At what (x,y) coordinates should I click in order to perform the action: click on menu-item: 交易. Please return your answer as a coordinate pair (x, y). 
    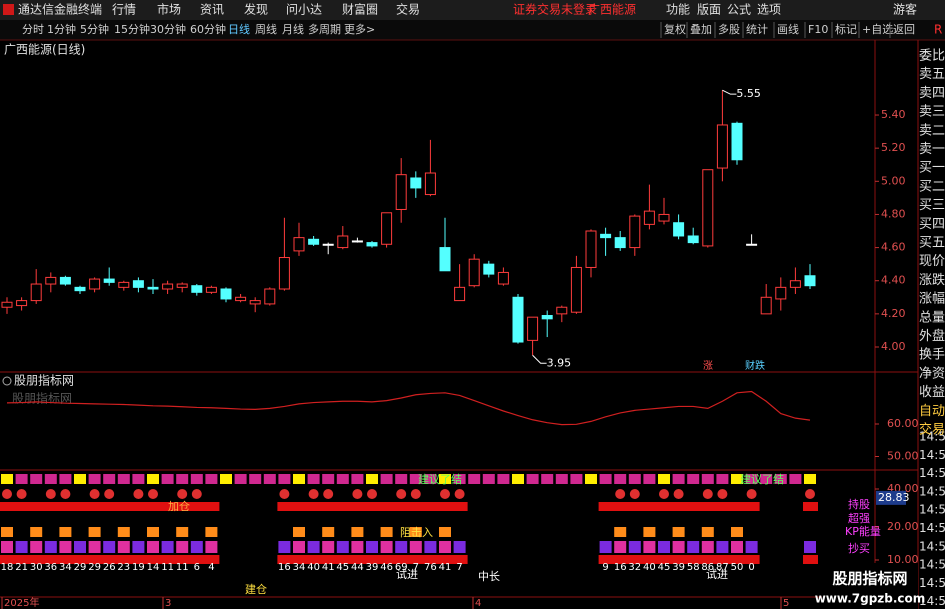
    Looking at the image, I should click on (408, 9).